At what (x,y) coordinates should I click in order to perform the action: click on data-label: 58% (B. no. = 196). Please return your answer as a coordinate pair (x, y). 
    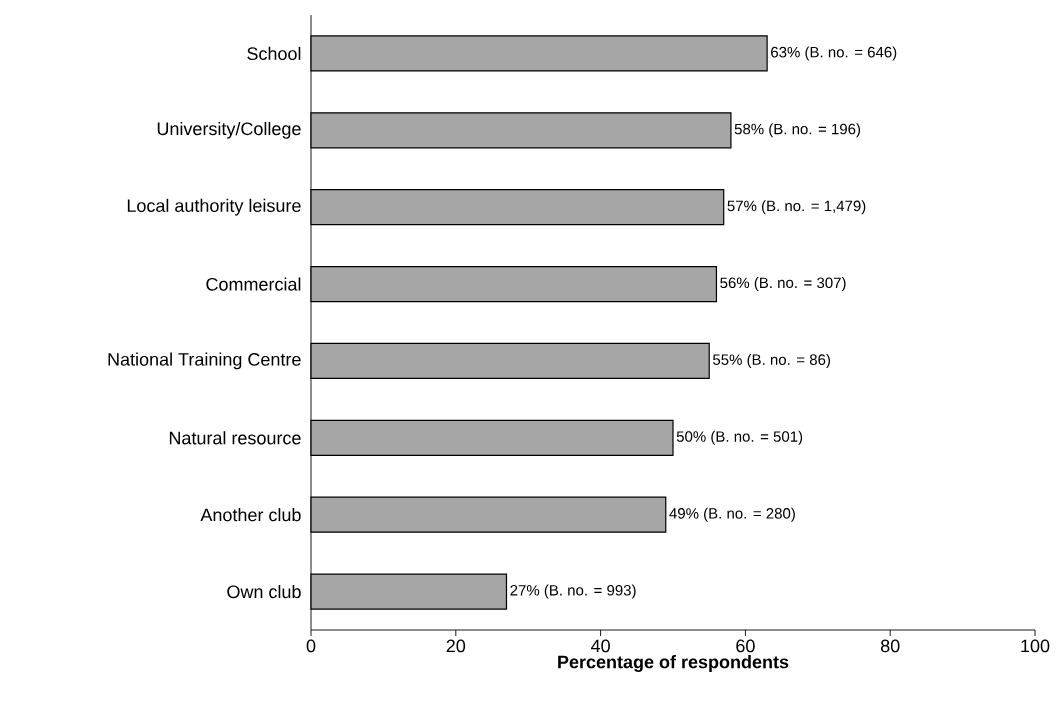
    Looking at the image, I should click on (797, 130).